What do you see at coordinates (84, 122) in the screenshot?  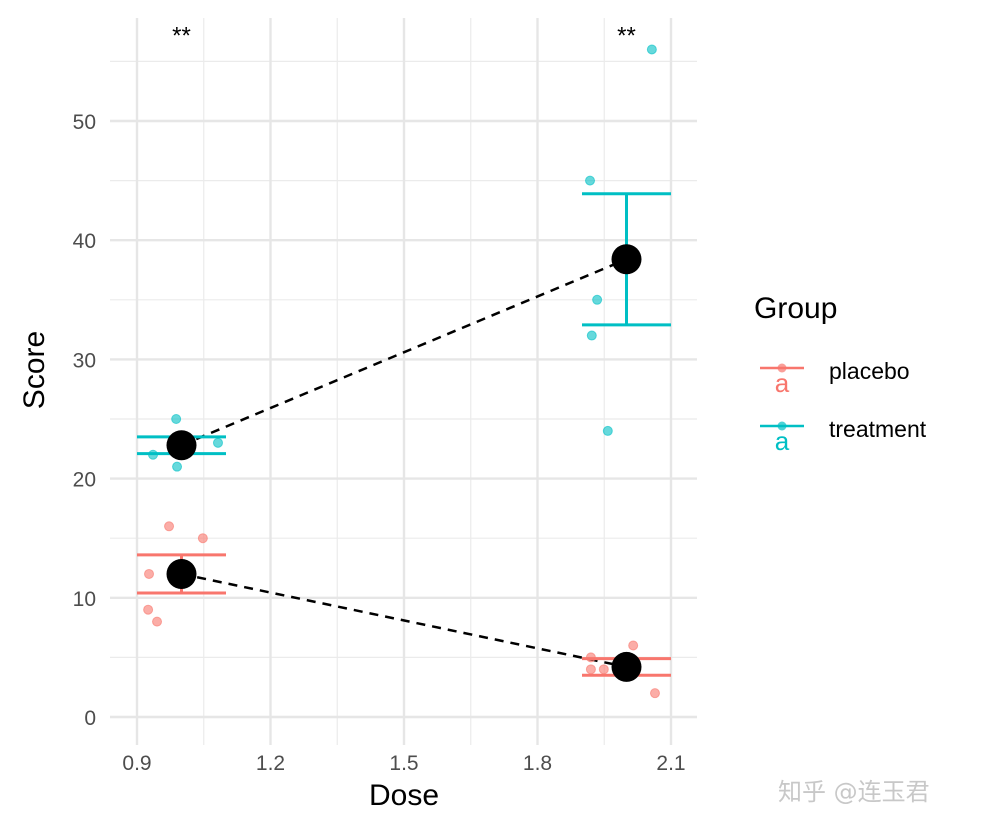 I see `y-tick-label: 50` at bounding box center [84, 122].